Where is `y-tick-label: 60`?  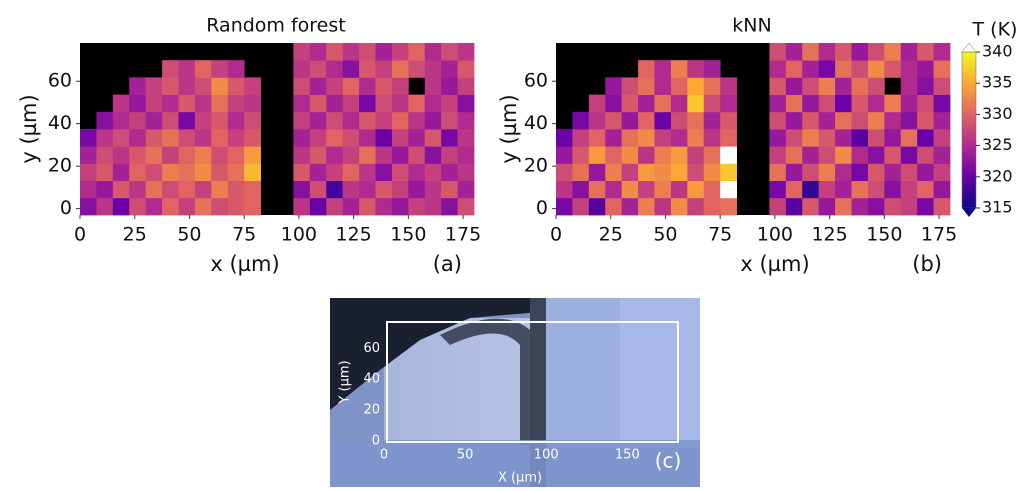 y-tick-label: 60 is located at coordinates (60, 81).